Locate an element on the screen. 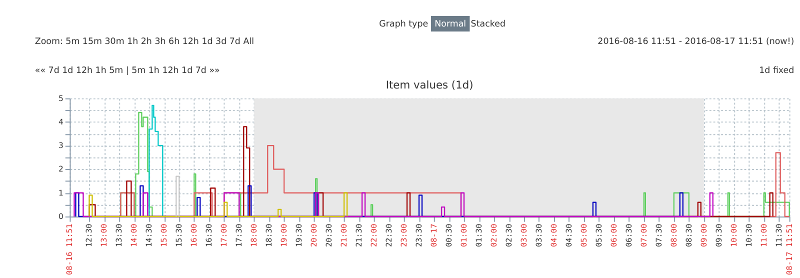 The height and width of the screenshot is (278, 800). x-tick-label: 23:30 is located at coordinates (419, 235).